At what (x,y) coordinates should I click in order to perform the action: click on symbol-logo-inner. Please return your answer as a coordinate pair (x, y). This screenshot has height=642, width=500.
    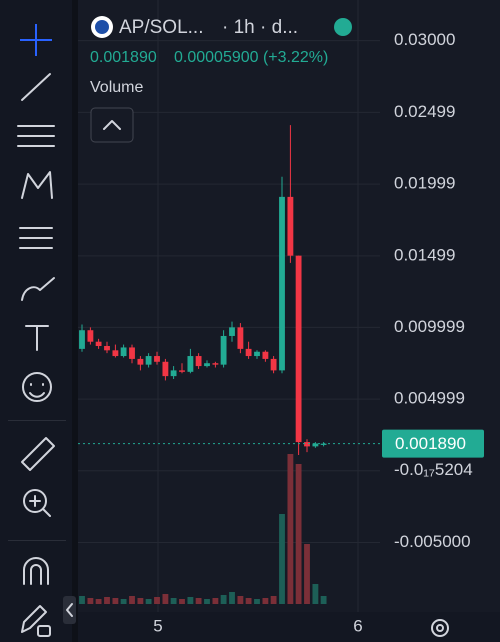
    Looking at the image, I should click on (102, 27).